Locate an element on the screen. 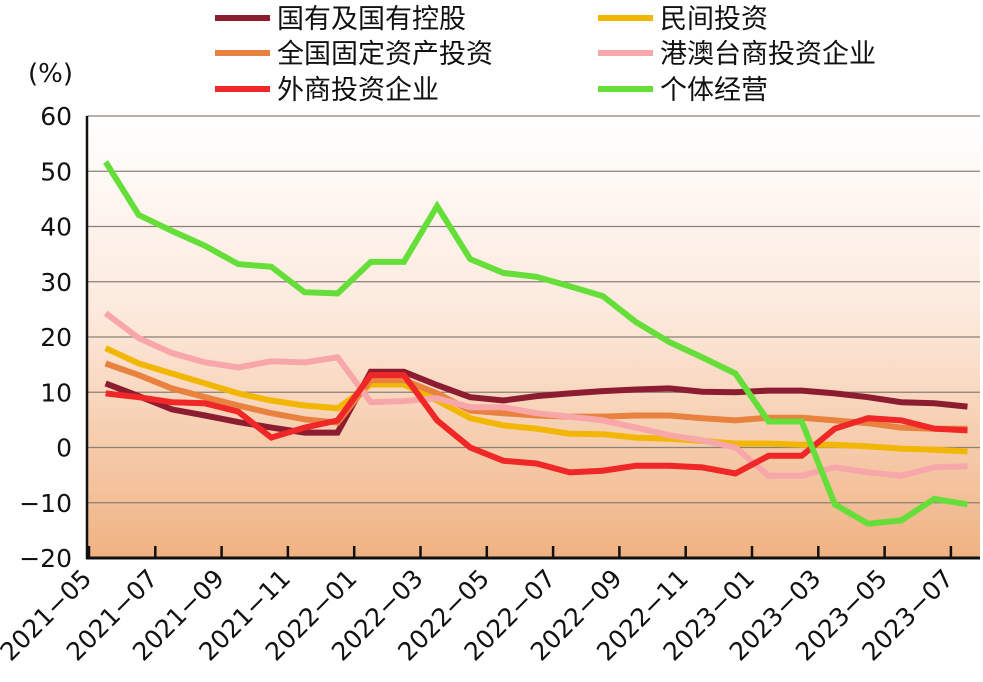 The image size is (983, 682). y-tick-label: 20 is located at coordinates (56, 337).